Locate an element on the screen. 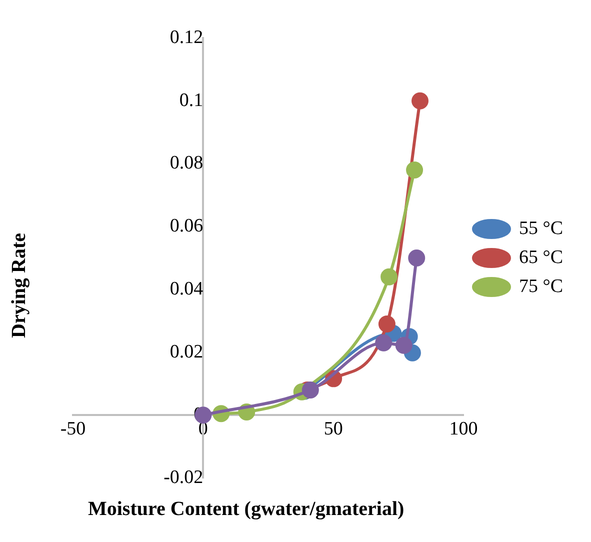 The width and height of the screenshot is (591, 542). y-tick-label: 0.12 is located at coordinates (187, 37).